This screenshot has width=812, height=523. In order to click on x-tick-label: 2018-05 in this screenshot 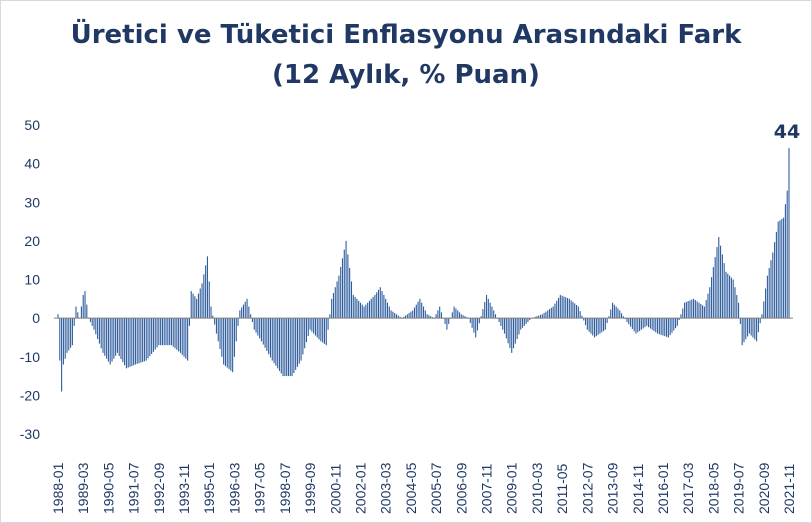, I will do `click(713, 488)`.